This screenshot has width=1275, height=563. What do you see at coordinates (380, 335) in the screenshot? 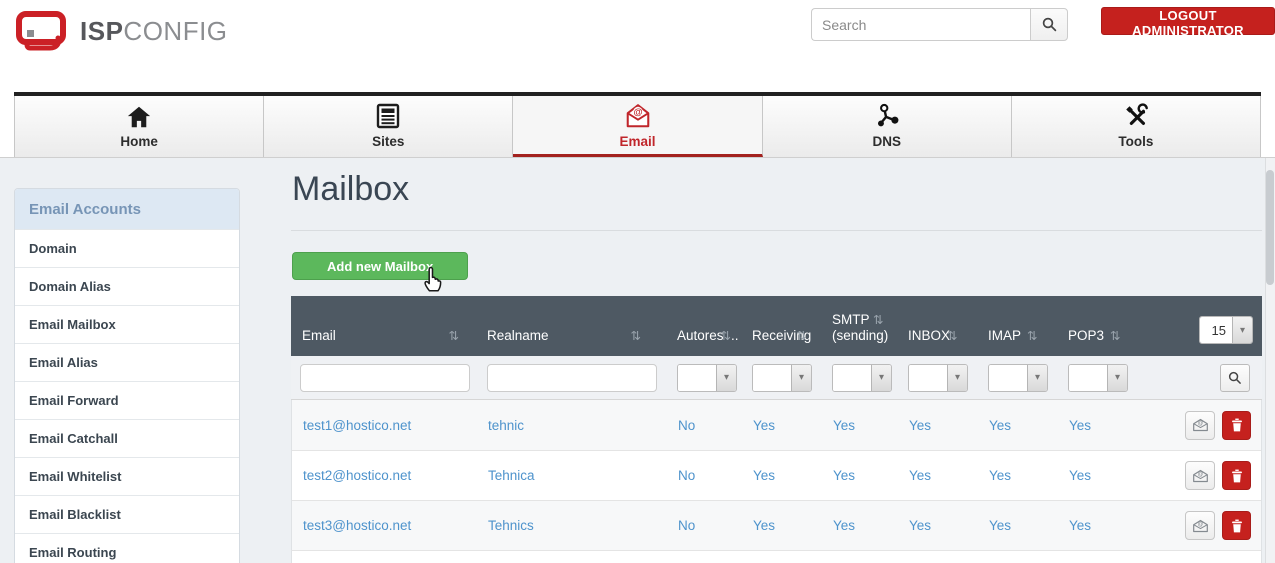
I see `column-header-email: Email ⇅` at bounding box center [380, 335].